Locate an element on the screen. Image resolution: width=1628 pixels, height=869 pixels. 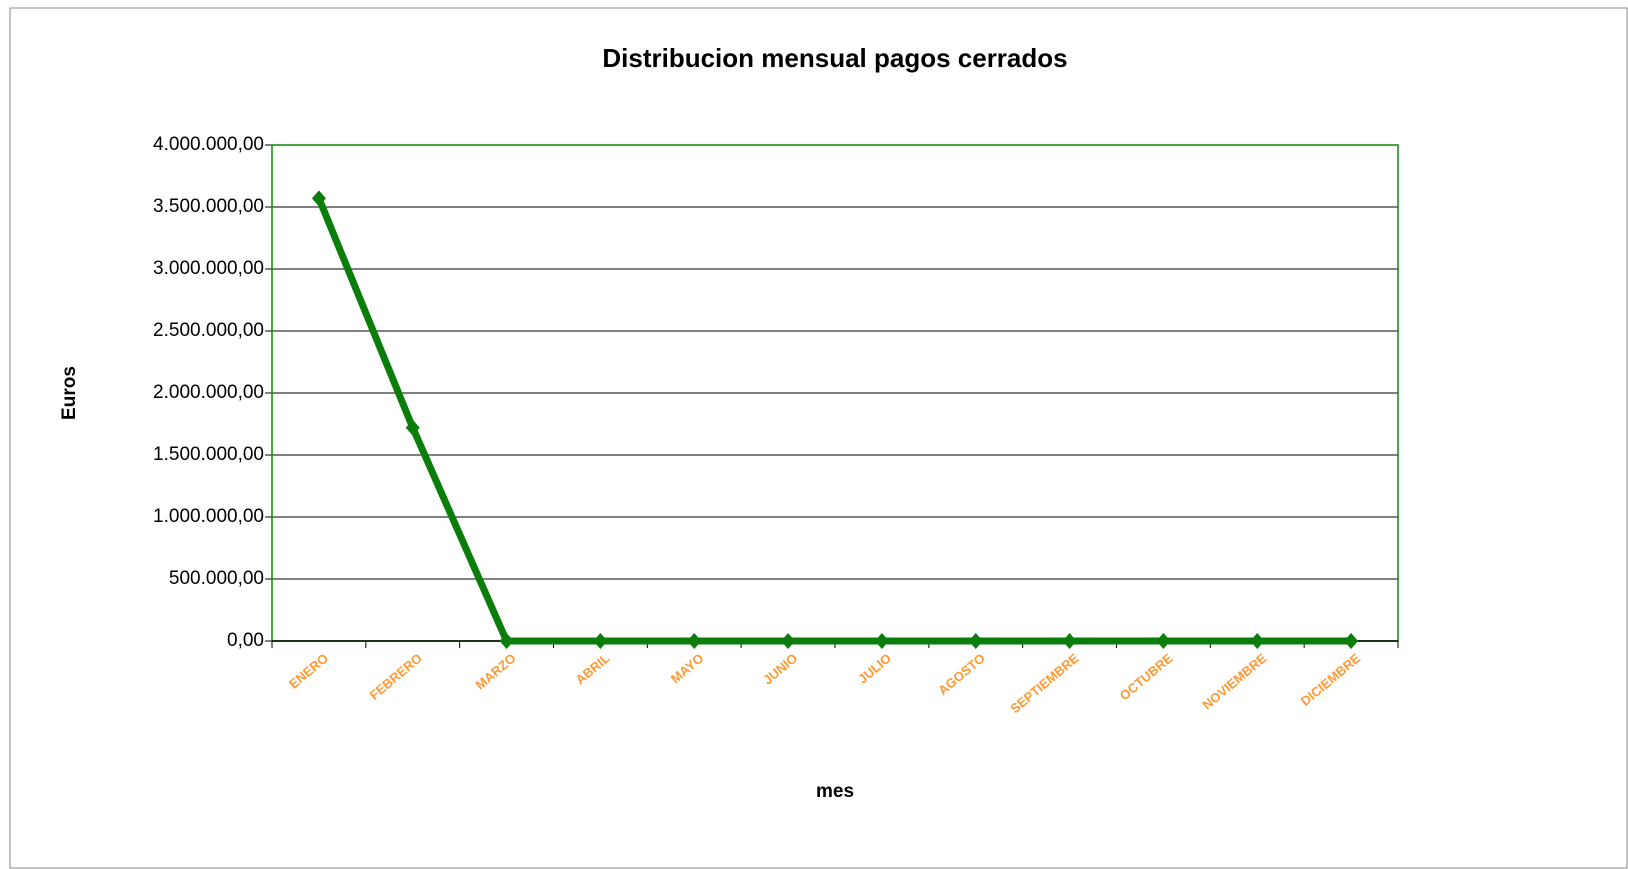
y-tick-label: 500.000,00 is located at coordinates (216, 578).